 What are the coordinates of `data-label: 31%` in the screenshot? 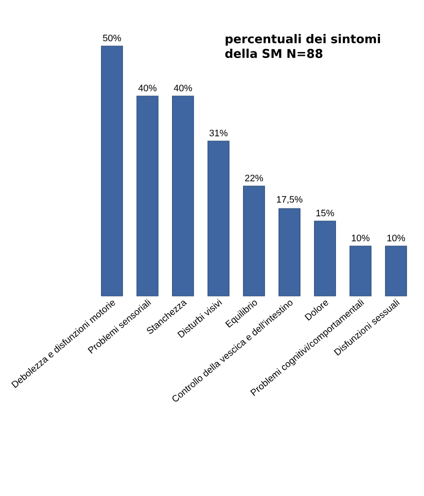 It's located at (219, 133).